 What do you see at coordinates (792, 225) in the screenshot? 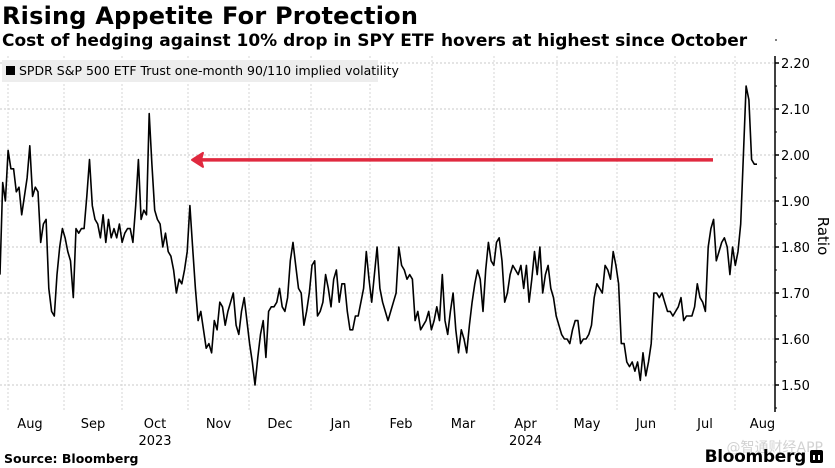
I see `y-axis: 1.50 1.60 1.70 1.80 1.90 2.00 2.10 2.20` at bounding box center [792, 225].